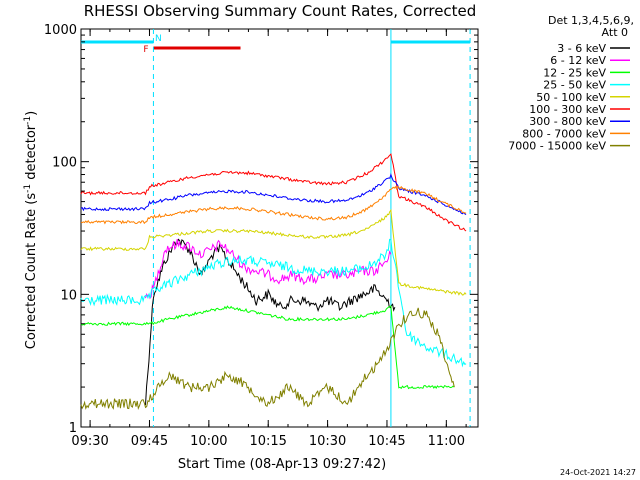 This screenshot has height=480, width=640. I want to click on legend-label: 3 - 6 keV, so click(581, 48).